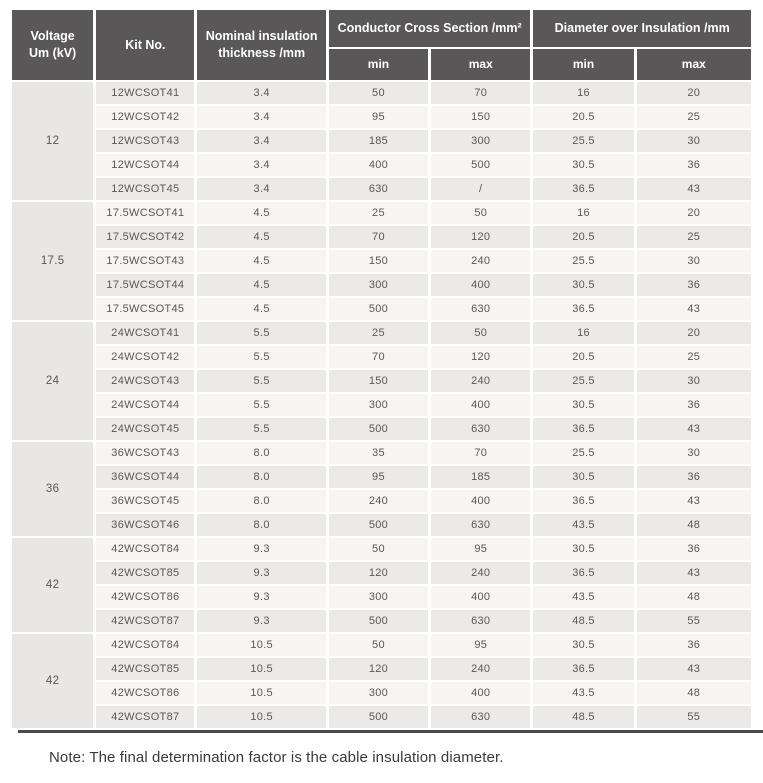 This screenshot has height=783, width=763. I want to click on table-row: 24 24WCSOT41 5.5 25 50 16 20, so click(381, 381).